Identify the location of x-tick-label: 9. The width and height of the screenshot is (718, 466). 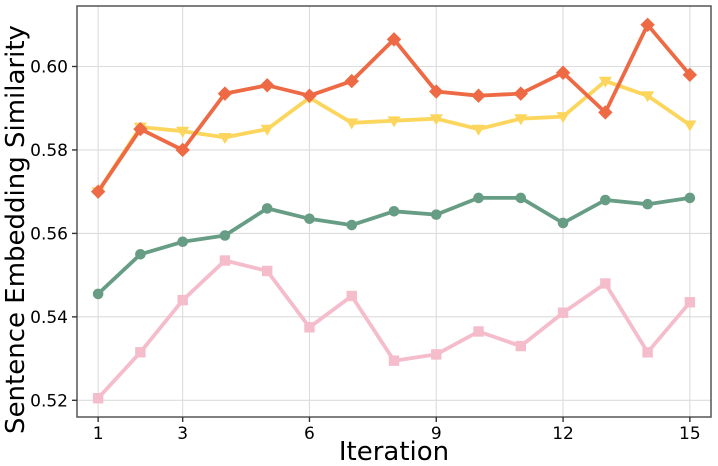
(436, 434).